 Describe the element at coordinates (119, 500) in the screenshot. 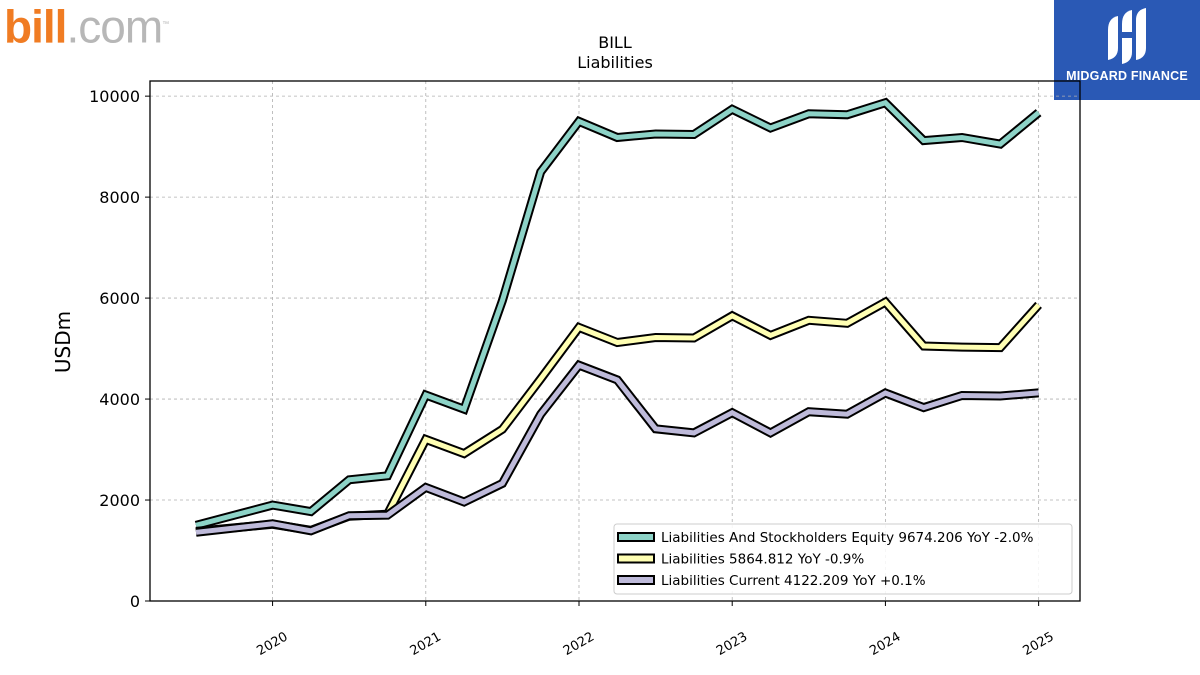

I see `y-tick-label: 2000` at that location.